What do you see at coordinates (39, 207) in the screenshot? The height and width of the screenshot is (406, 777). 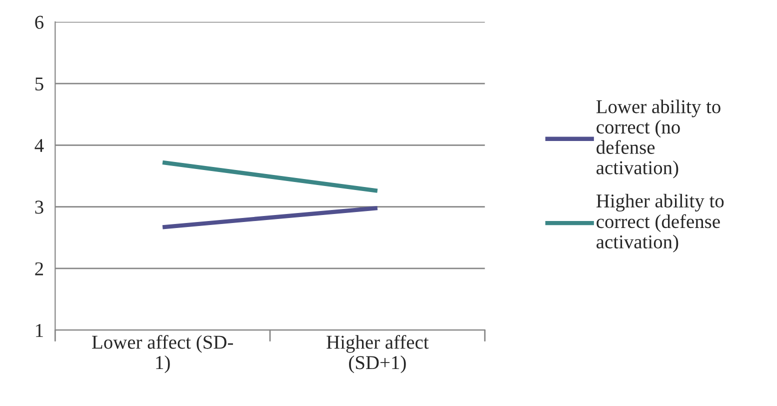 I see `y-tick-label: 3` at bounding box center [39, 207].